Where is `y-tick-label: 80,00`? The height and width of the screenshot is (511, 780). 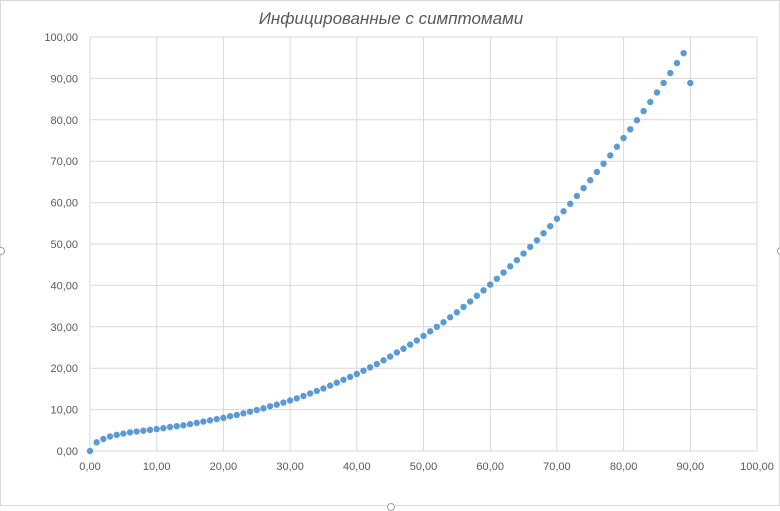
y-tick-label: 80,00 is located at coordinates (64, 121).